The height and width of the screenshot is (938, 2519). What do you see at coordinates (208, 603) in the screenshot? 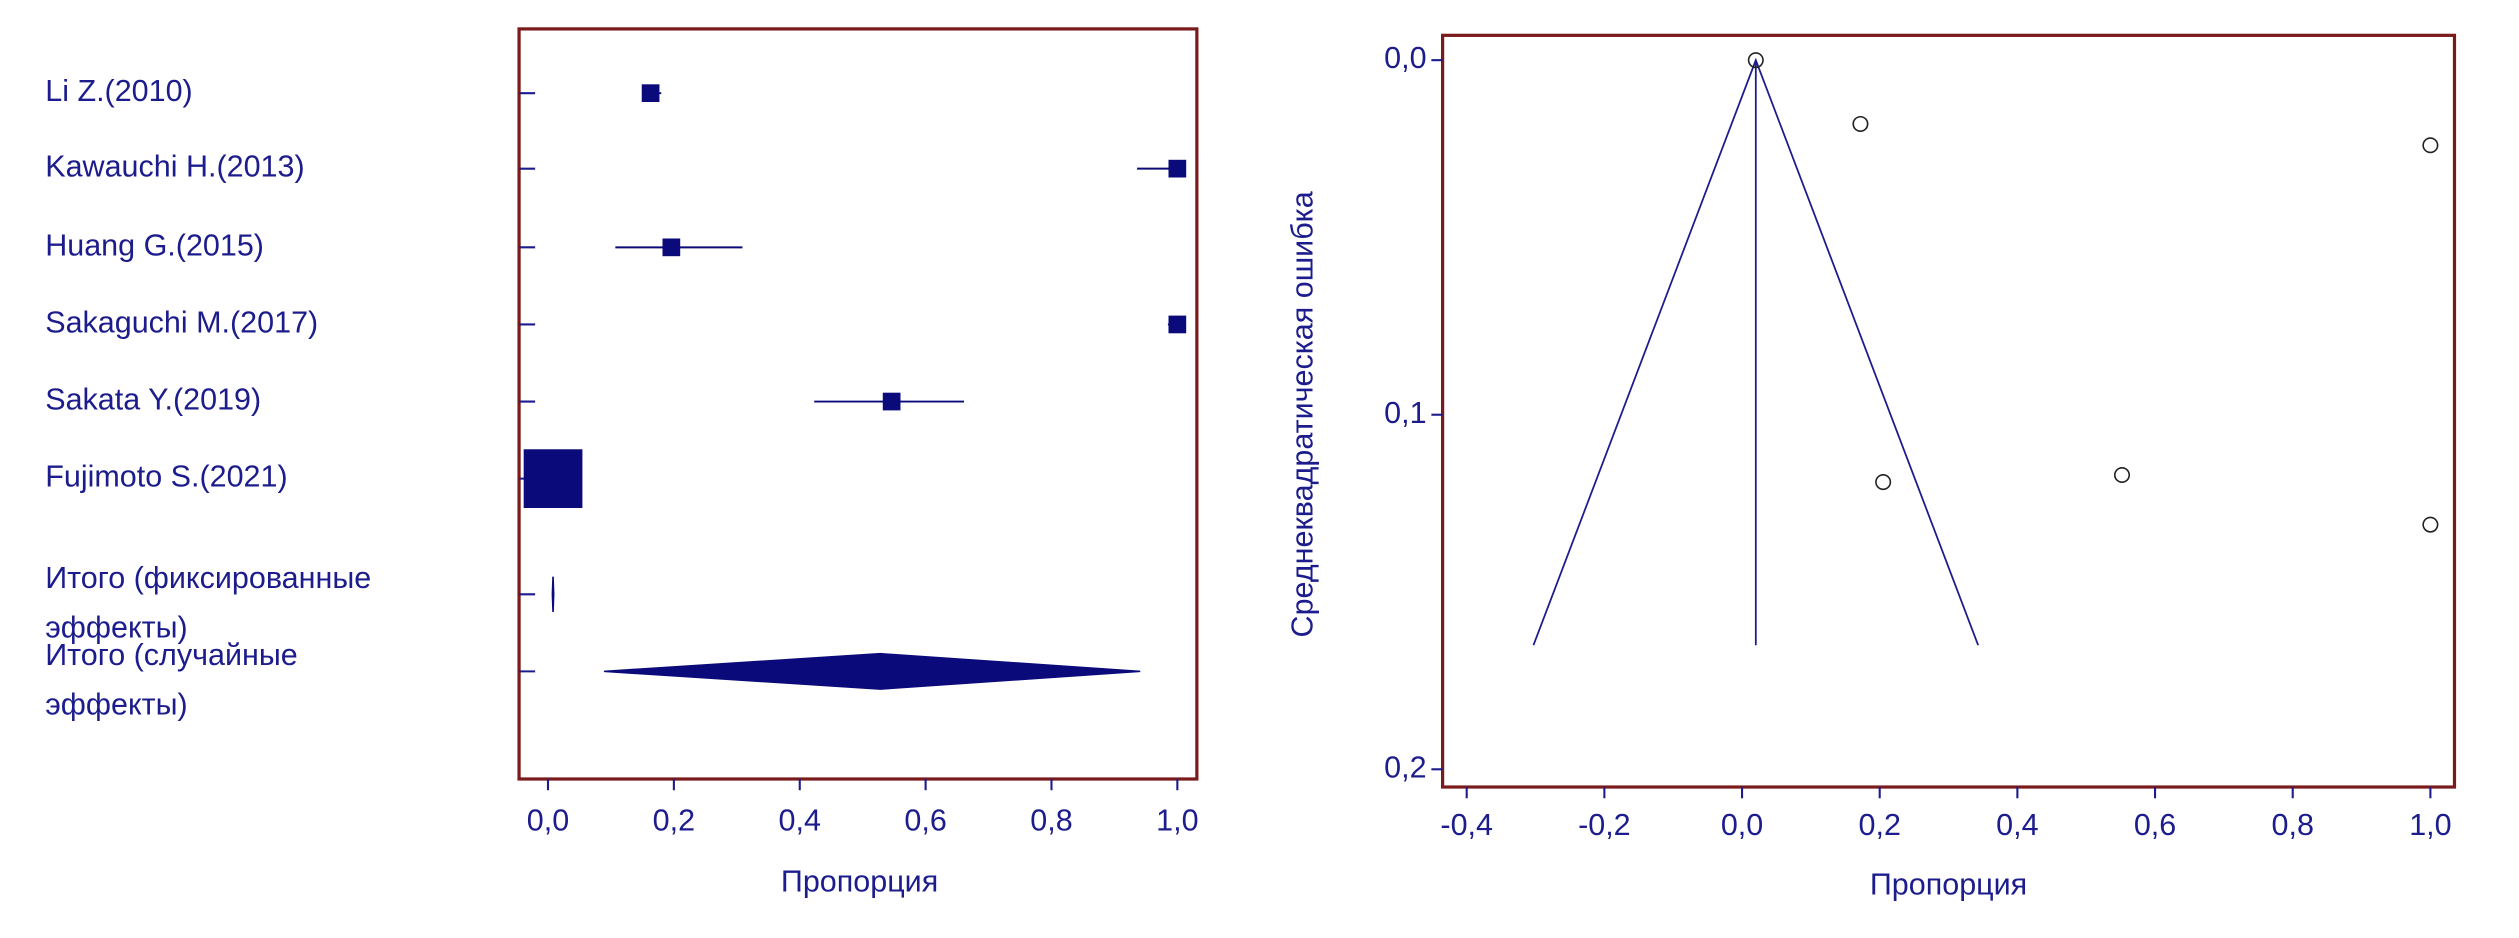
I see `pooled-label: Итого (фиксированные эффекты)` at bounding box center [208, 603].